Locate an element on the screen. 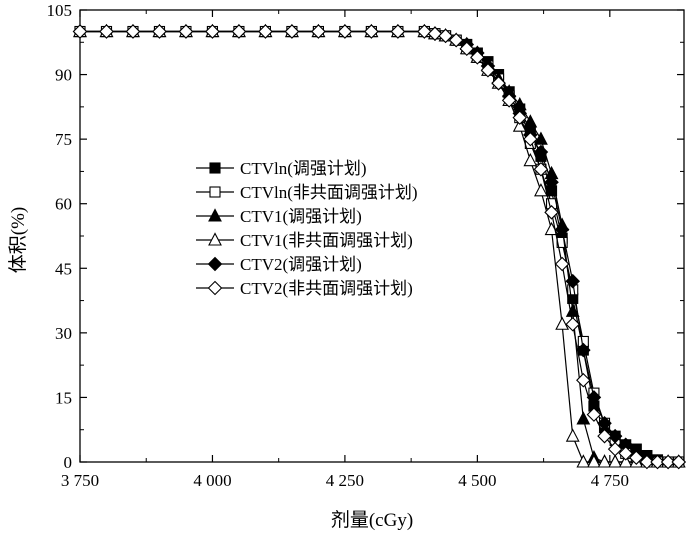 This screenshot has height=533, width=700. y-tick-label: 105 is located at coordinates (60, 10).